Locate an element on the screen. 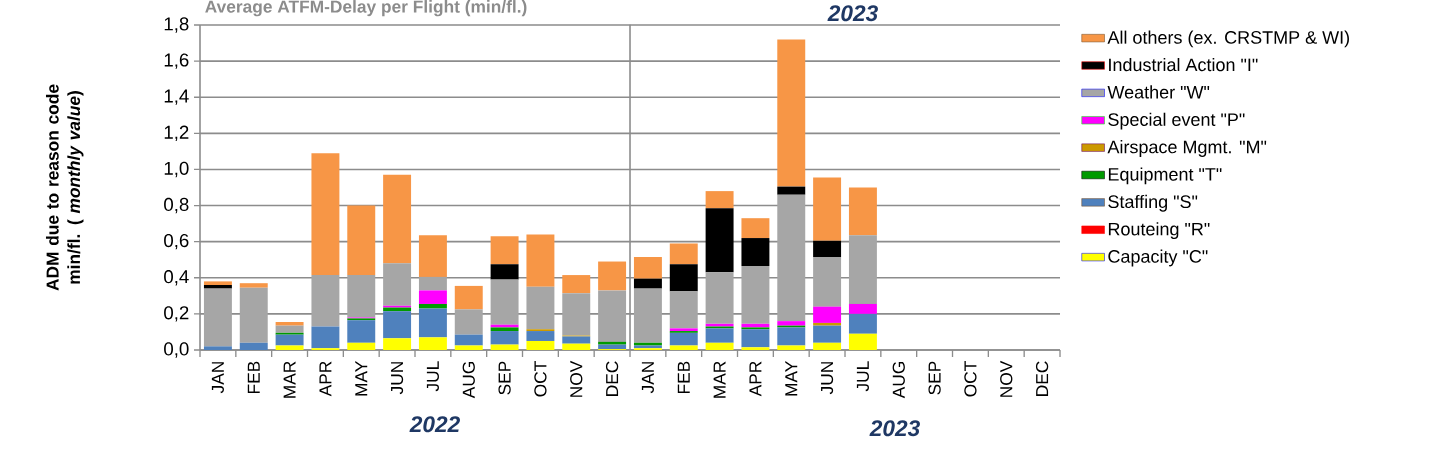 This screenshot has height=450, width=1445. legend-label: Airspace Mgmt. "M" is located at coordinates (1187, 148).